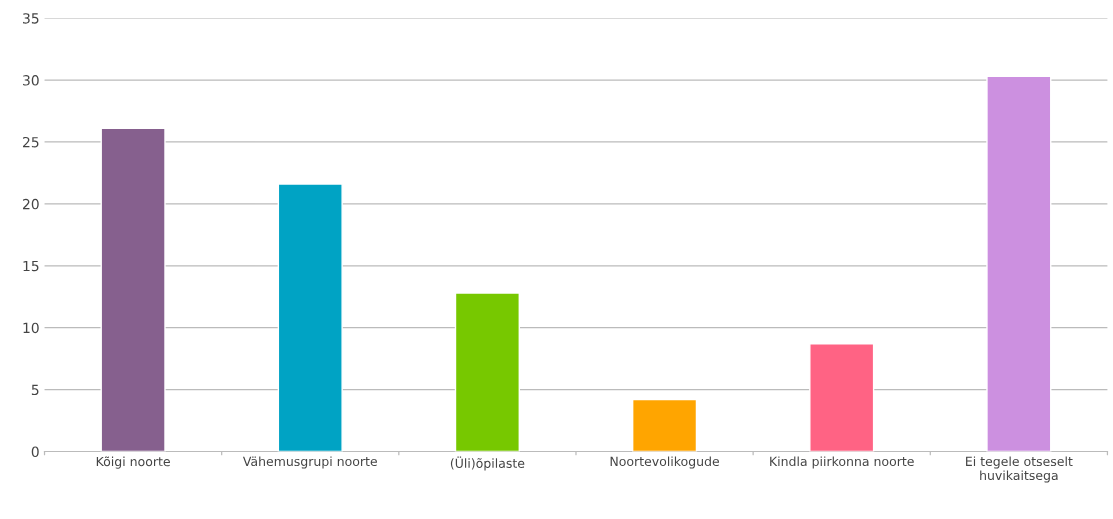  What do you see at coordinates (31, 142) in the screenshot?
I see `y-tick-label: 25` at bounding box center [31, 142].